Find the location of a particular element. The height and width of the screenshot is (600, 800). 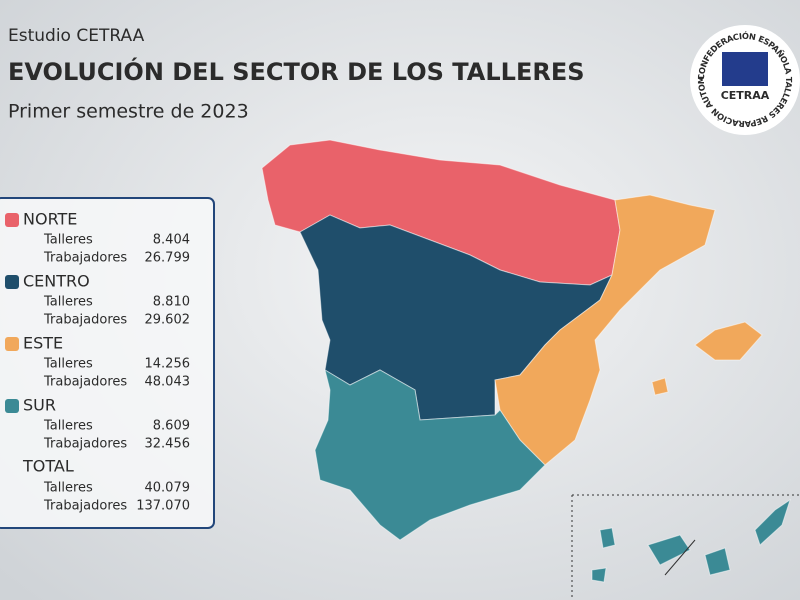

row-value: 48.043 is located at coordinates (168, 382).